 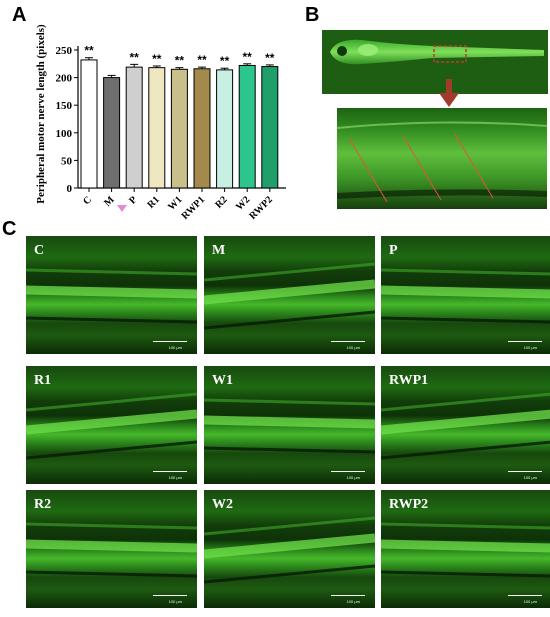 I want to click on larva-overview-image, so click(x=435, y=62).